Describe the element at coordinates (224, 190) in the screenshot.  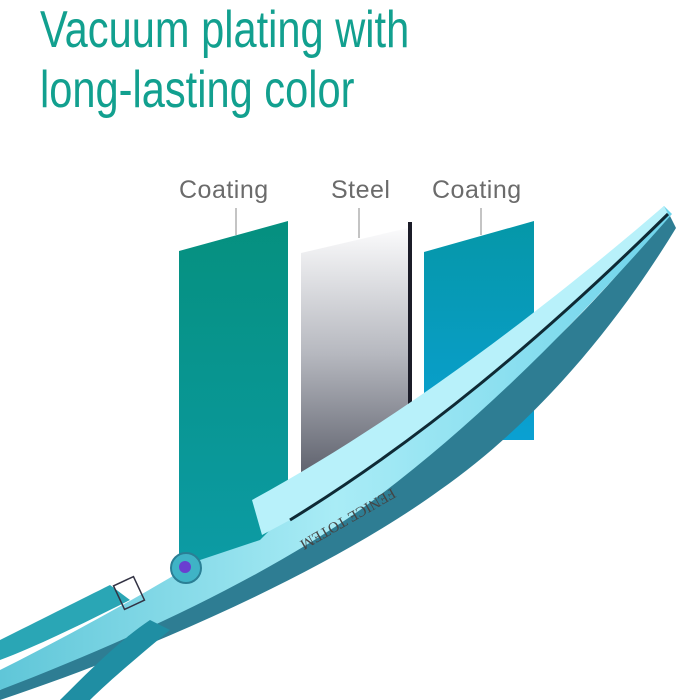
I see `layer-label-coating-left: Coating` at that location.